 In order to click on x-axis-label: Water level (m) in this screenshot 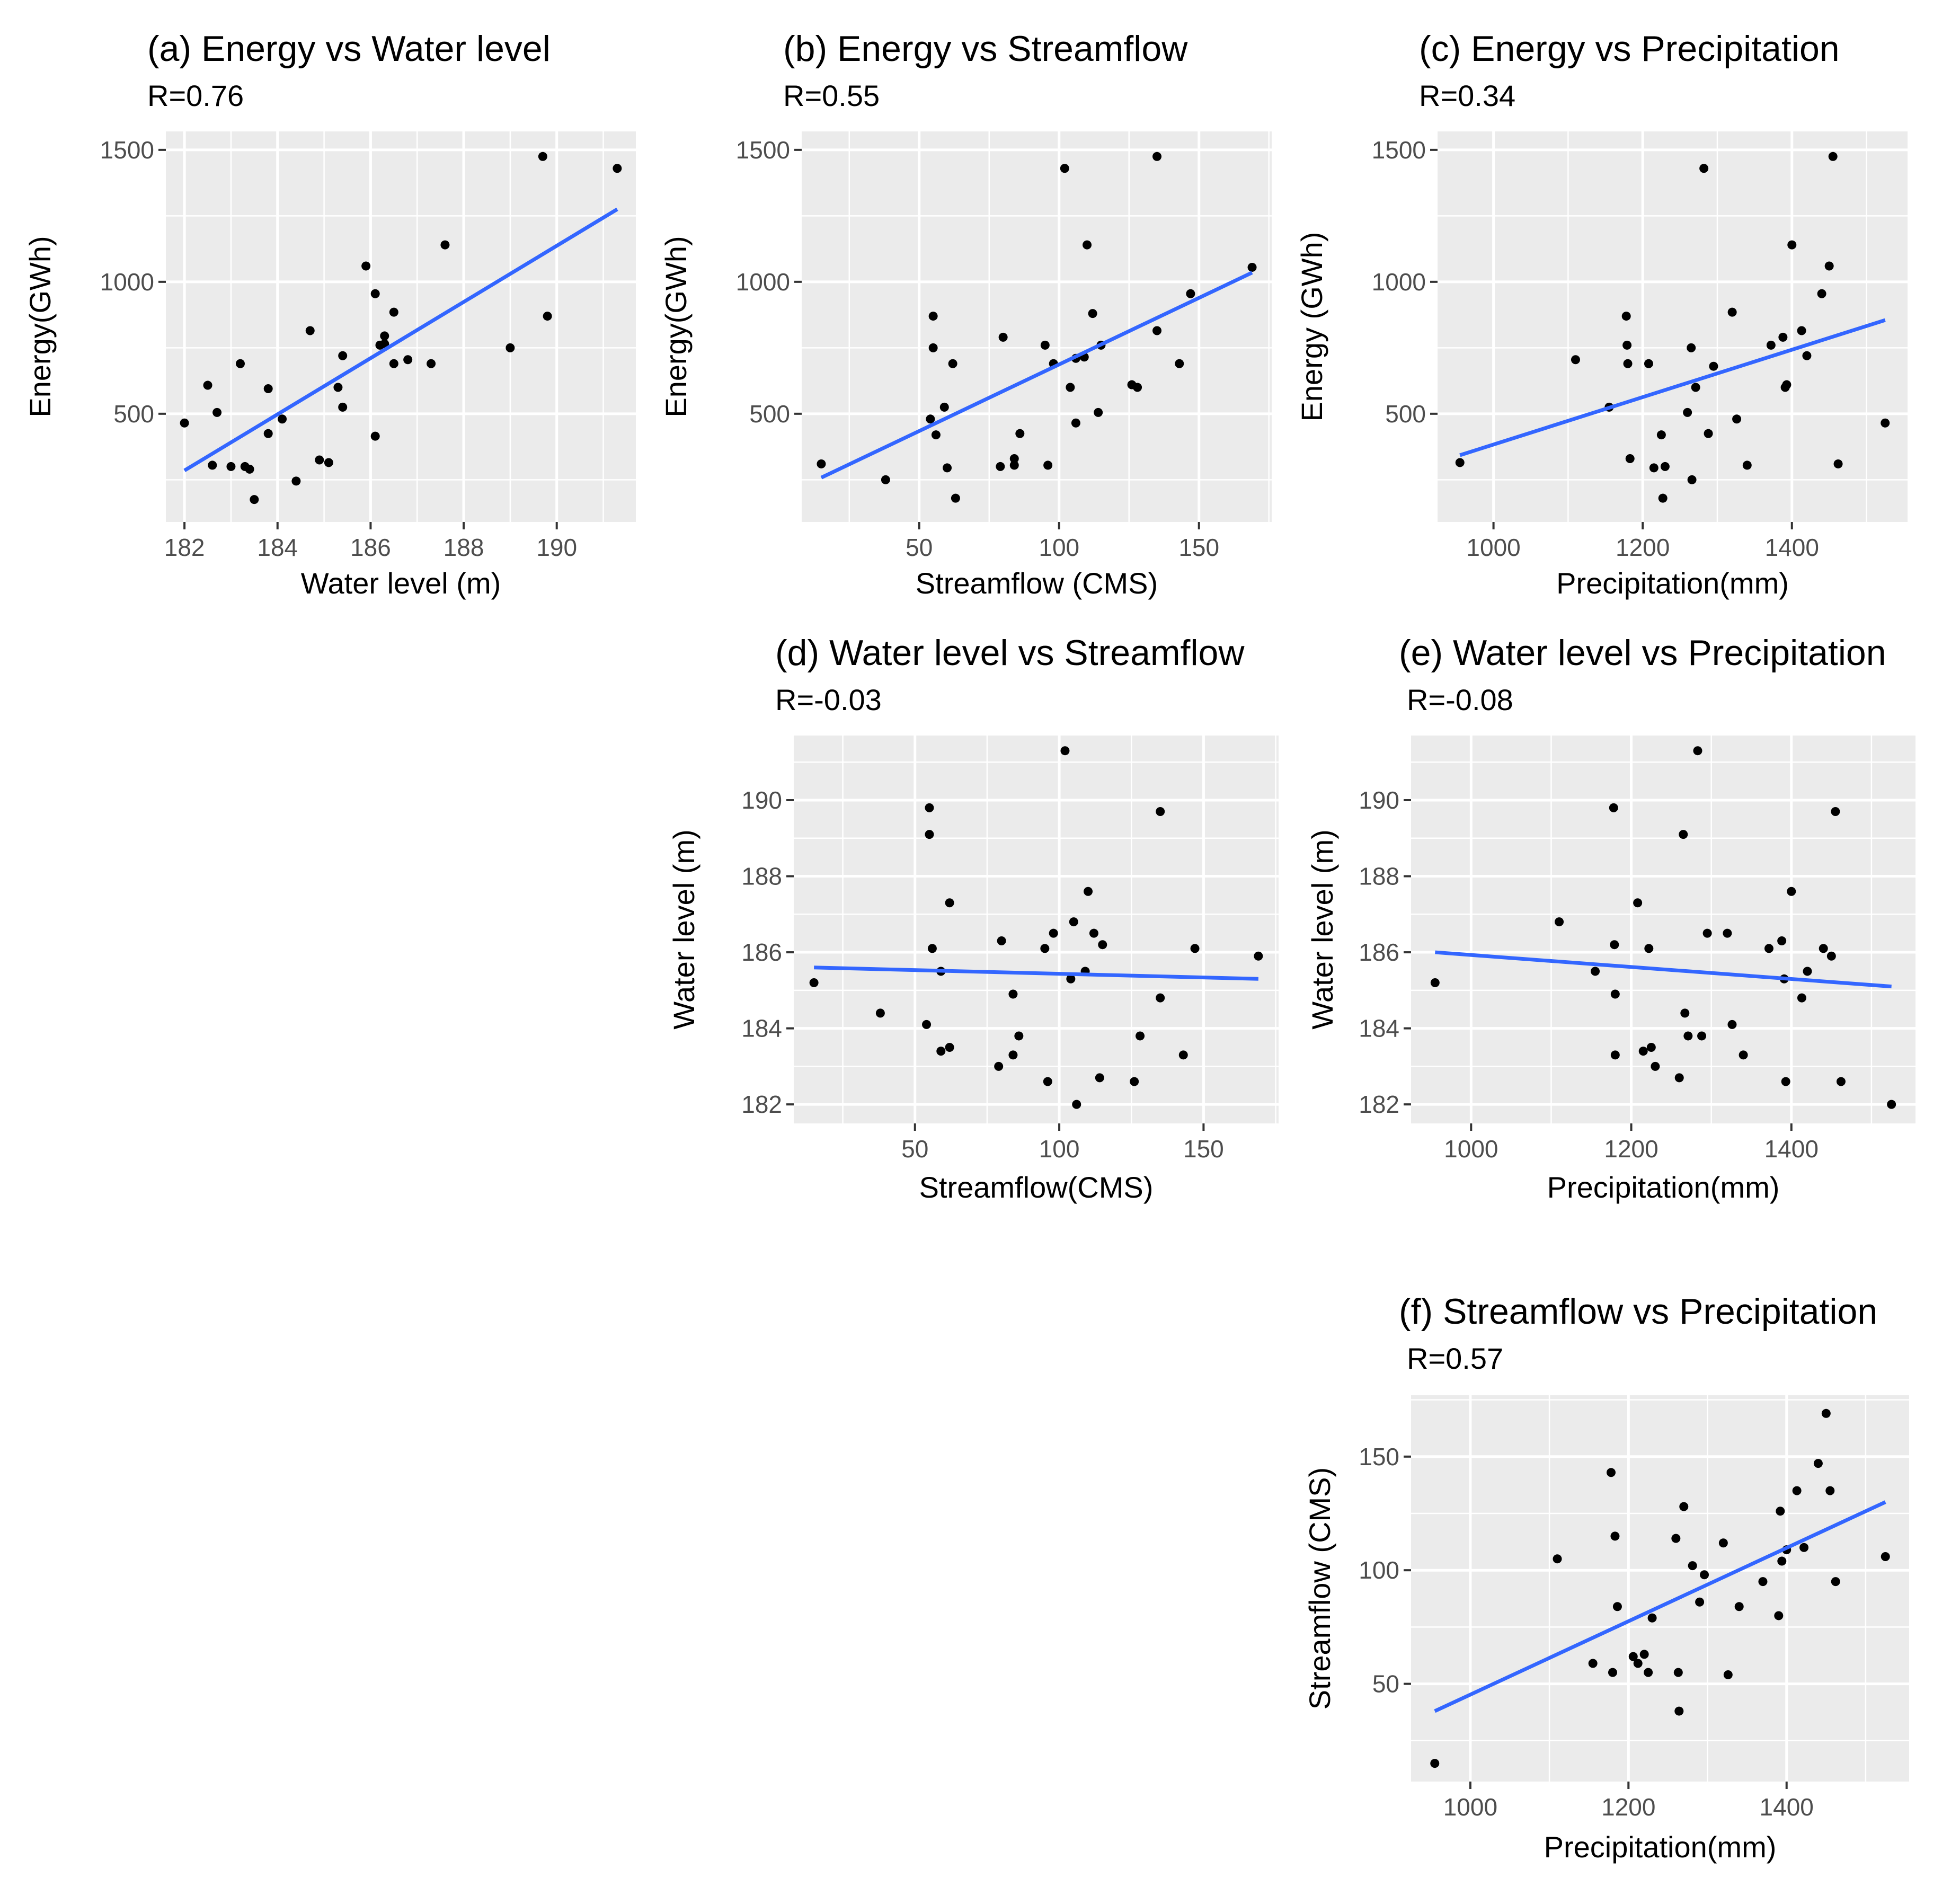, I will do `click(401, 583)`.